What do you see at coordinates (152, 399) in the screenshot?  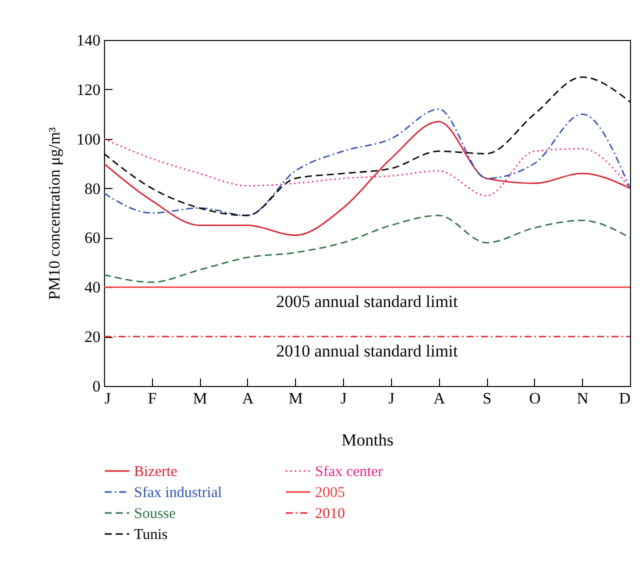 I see `x-tick-label: F` at bounding box center [152, 399].